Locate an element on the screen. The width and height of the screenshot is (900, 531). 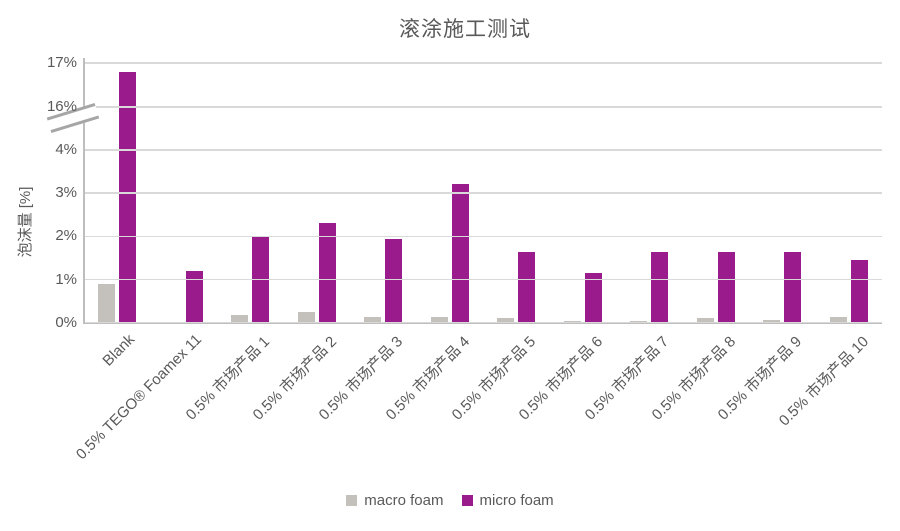
legend-item-macro-foam: macro foam is located at coordinates (395, 500).